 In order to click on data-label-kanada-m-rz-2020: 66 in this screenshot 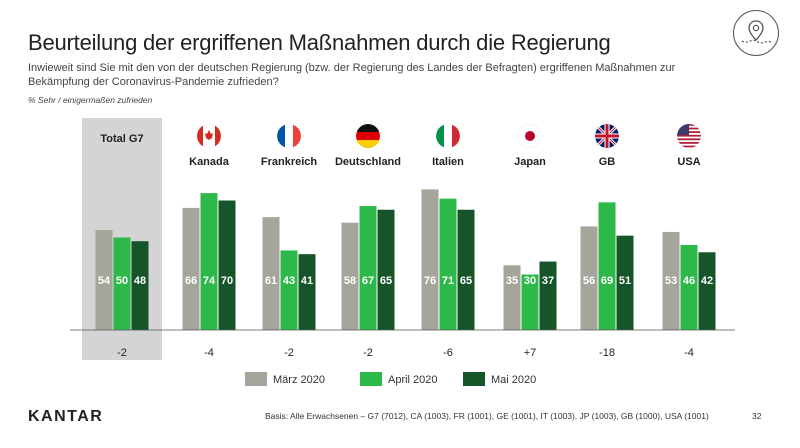, I will do `click(191, 281)`.